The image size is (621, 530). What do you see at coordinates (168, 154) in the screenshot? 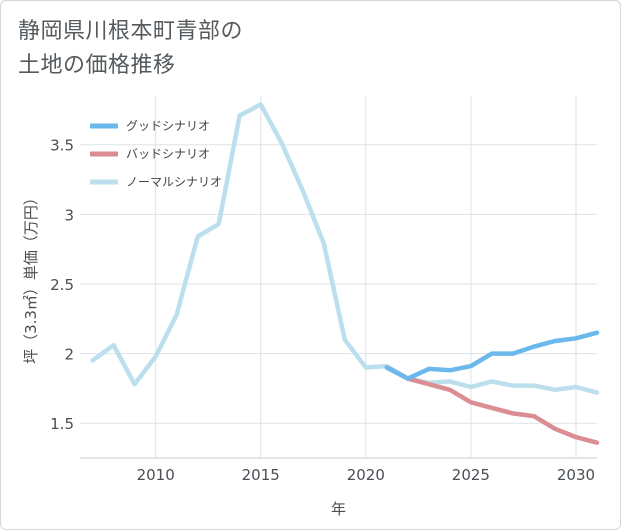
I see `legend-label-bad: バッドシナリオ` at bounding box center [168, 154].